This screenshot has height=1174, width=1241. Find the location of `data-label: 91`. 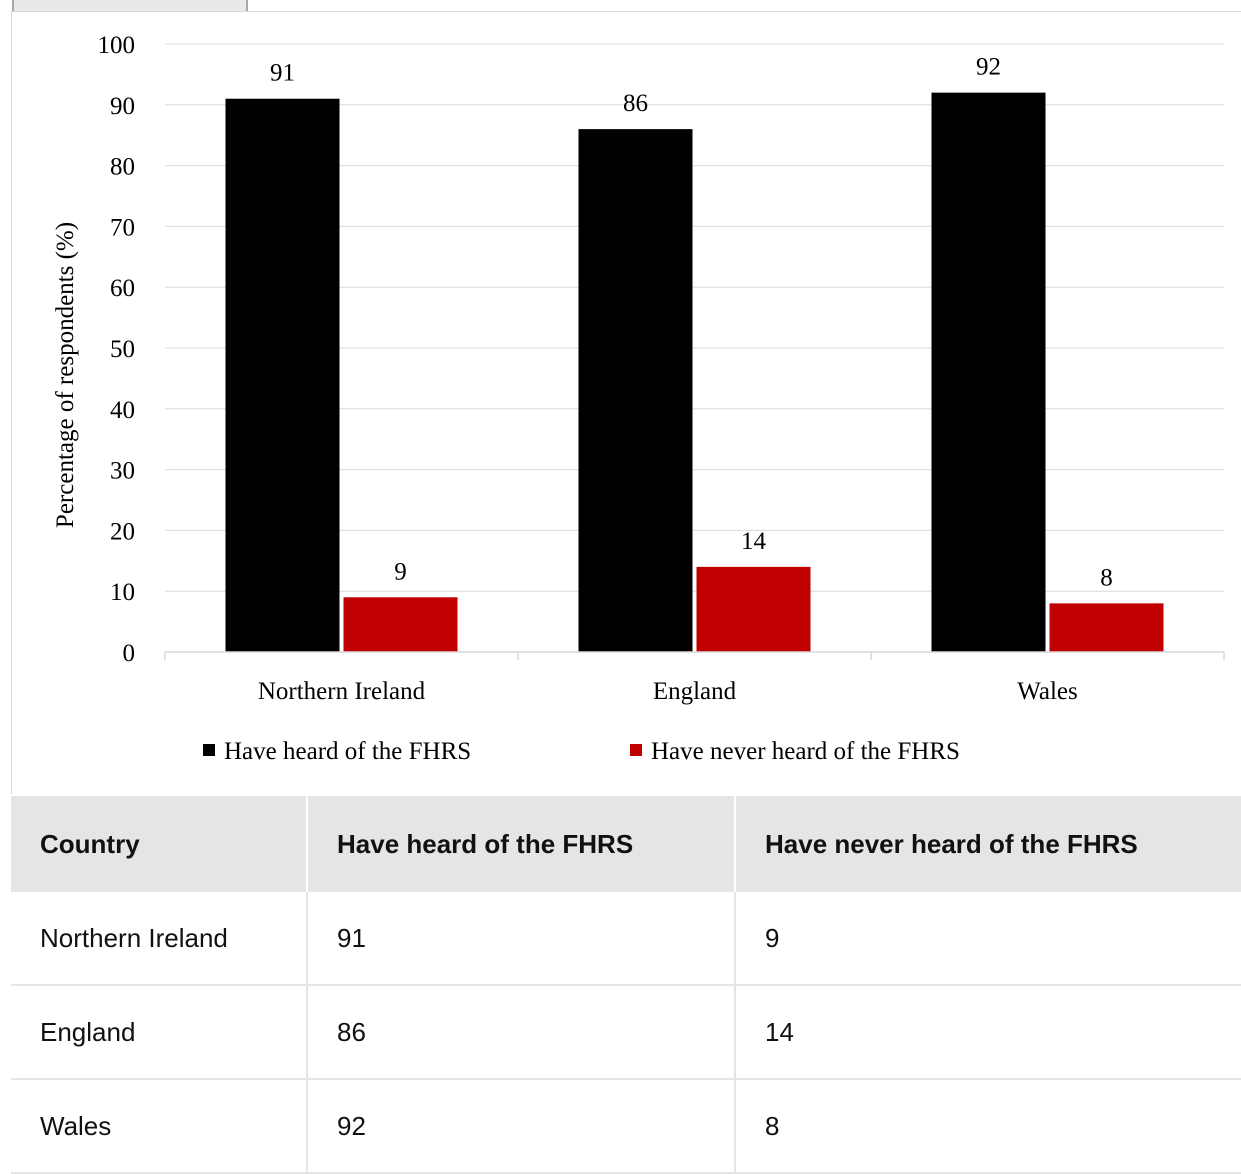

data-label: 91 is located at coordinates (282, 73).